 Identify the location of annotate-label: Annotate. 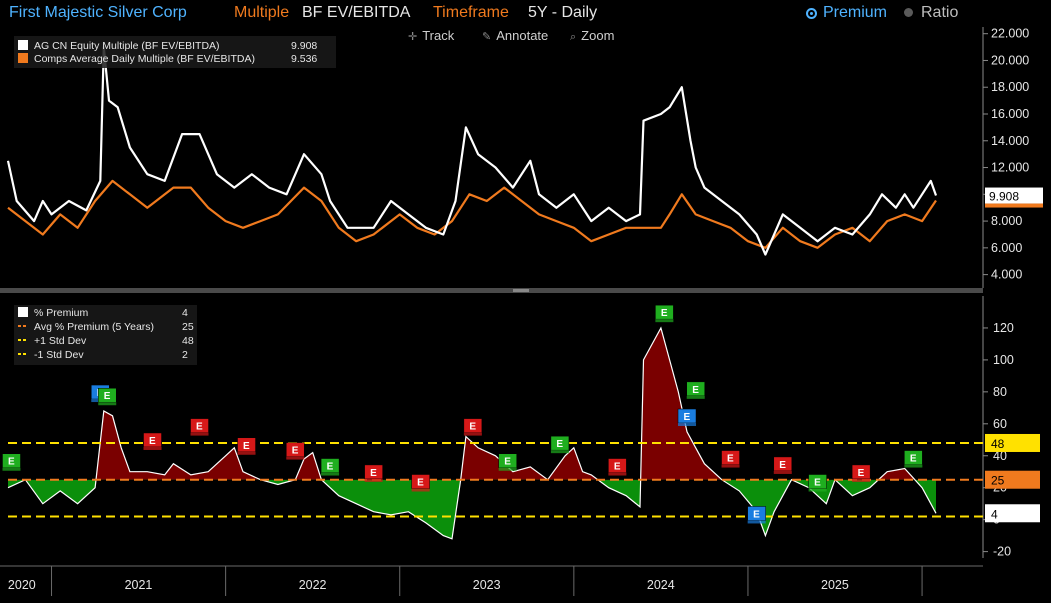
(522, 35).